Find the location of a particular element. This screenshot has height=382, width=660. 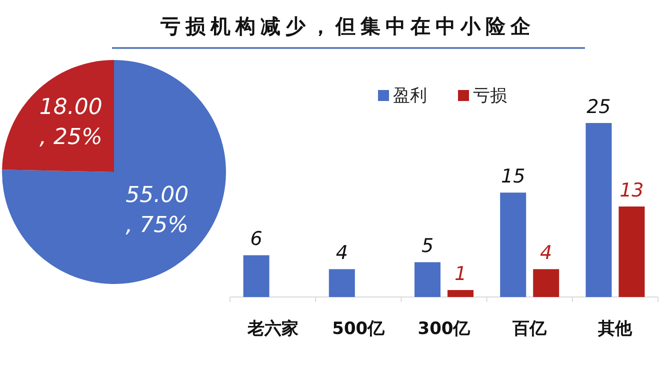

data-label: 6 is located at coordinates (256, 239).